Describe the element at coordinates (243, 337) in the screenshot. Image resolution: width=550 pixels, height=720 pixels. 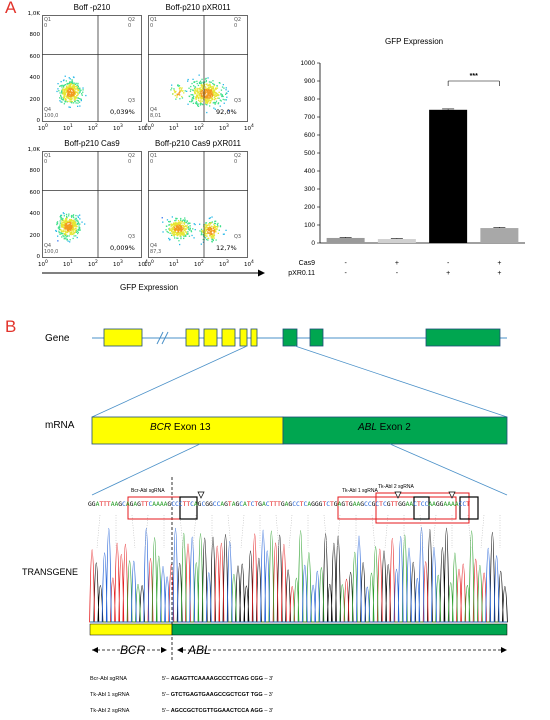
I see `gene-exon-bcr` at that location.